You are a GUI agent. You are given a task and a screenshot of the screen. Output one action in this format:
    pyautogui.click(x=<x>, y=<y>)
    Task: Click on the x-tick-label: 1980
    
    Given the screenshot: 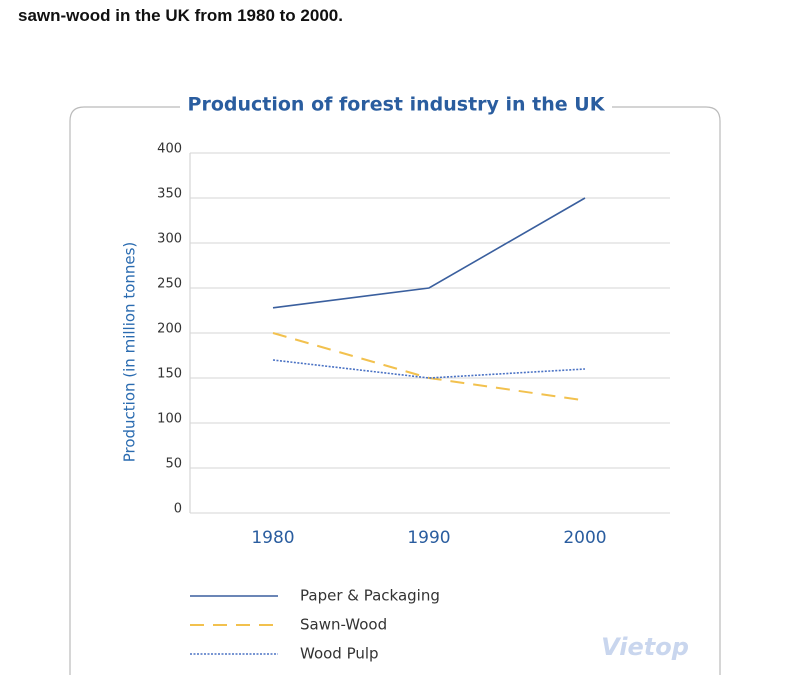 What is the action you would take?
    pyautogui.click(x=272, y=538)
    